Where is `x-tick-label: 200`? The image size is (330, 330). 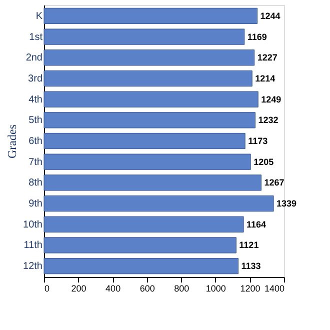 x-tick-label: 200 is located at coordinates (78, 289).